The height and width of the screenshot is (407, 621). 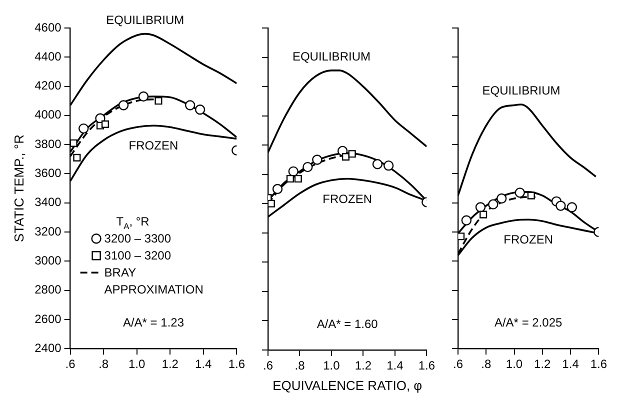 I want to click on y-tick-label: 2600, so click(x=48, y=319).